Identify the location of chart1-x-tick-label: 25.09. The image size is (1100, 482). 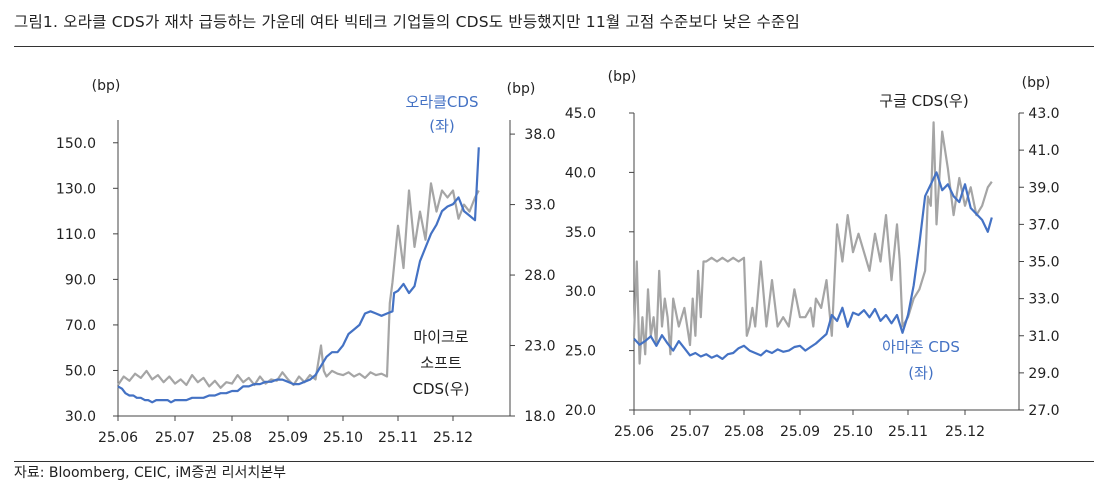
(288, 438).